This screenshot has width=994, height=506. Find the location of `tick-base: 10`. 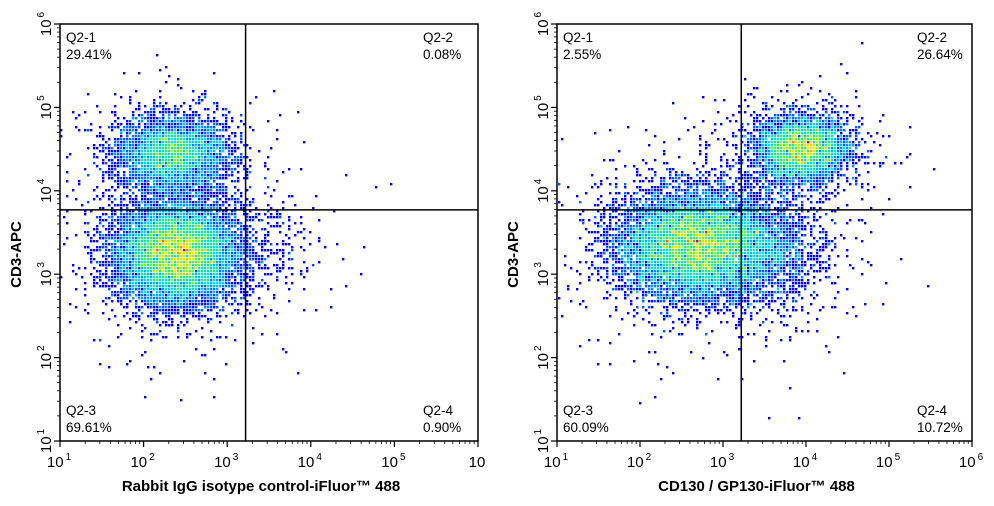

tick-base: 10 is located at coordinates (306, 462).